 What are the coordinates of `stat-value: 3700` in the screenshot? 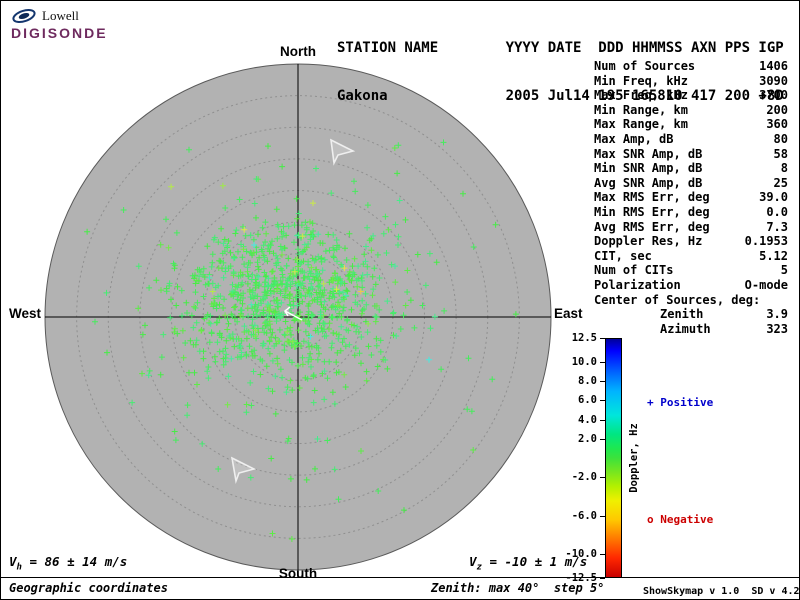 It's located at (773, 95).